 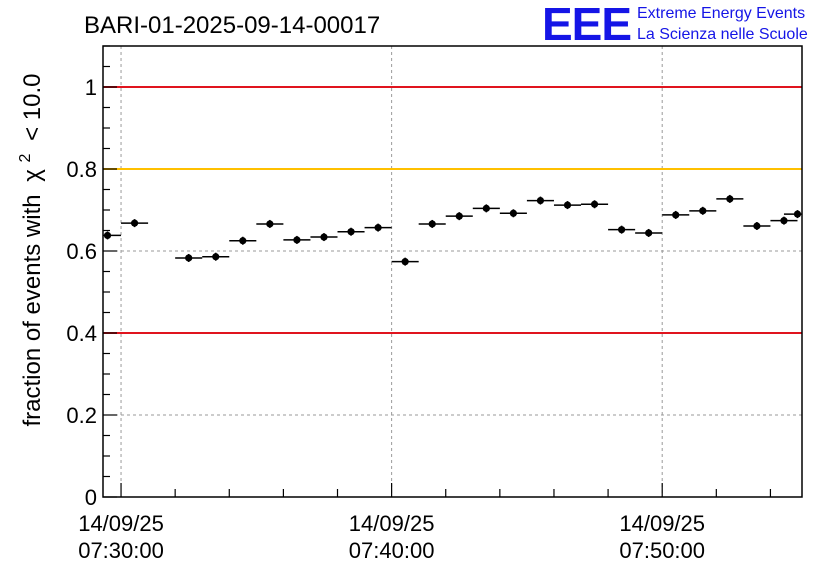 I want to click on y-tick-label: 0.8, so click(x=81, y=169).